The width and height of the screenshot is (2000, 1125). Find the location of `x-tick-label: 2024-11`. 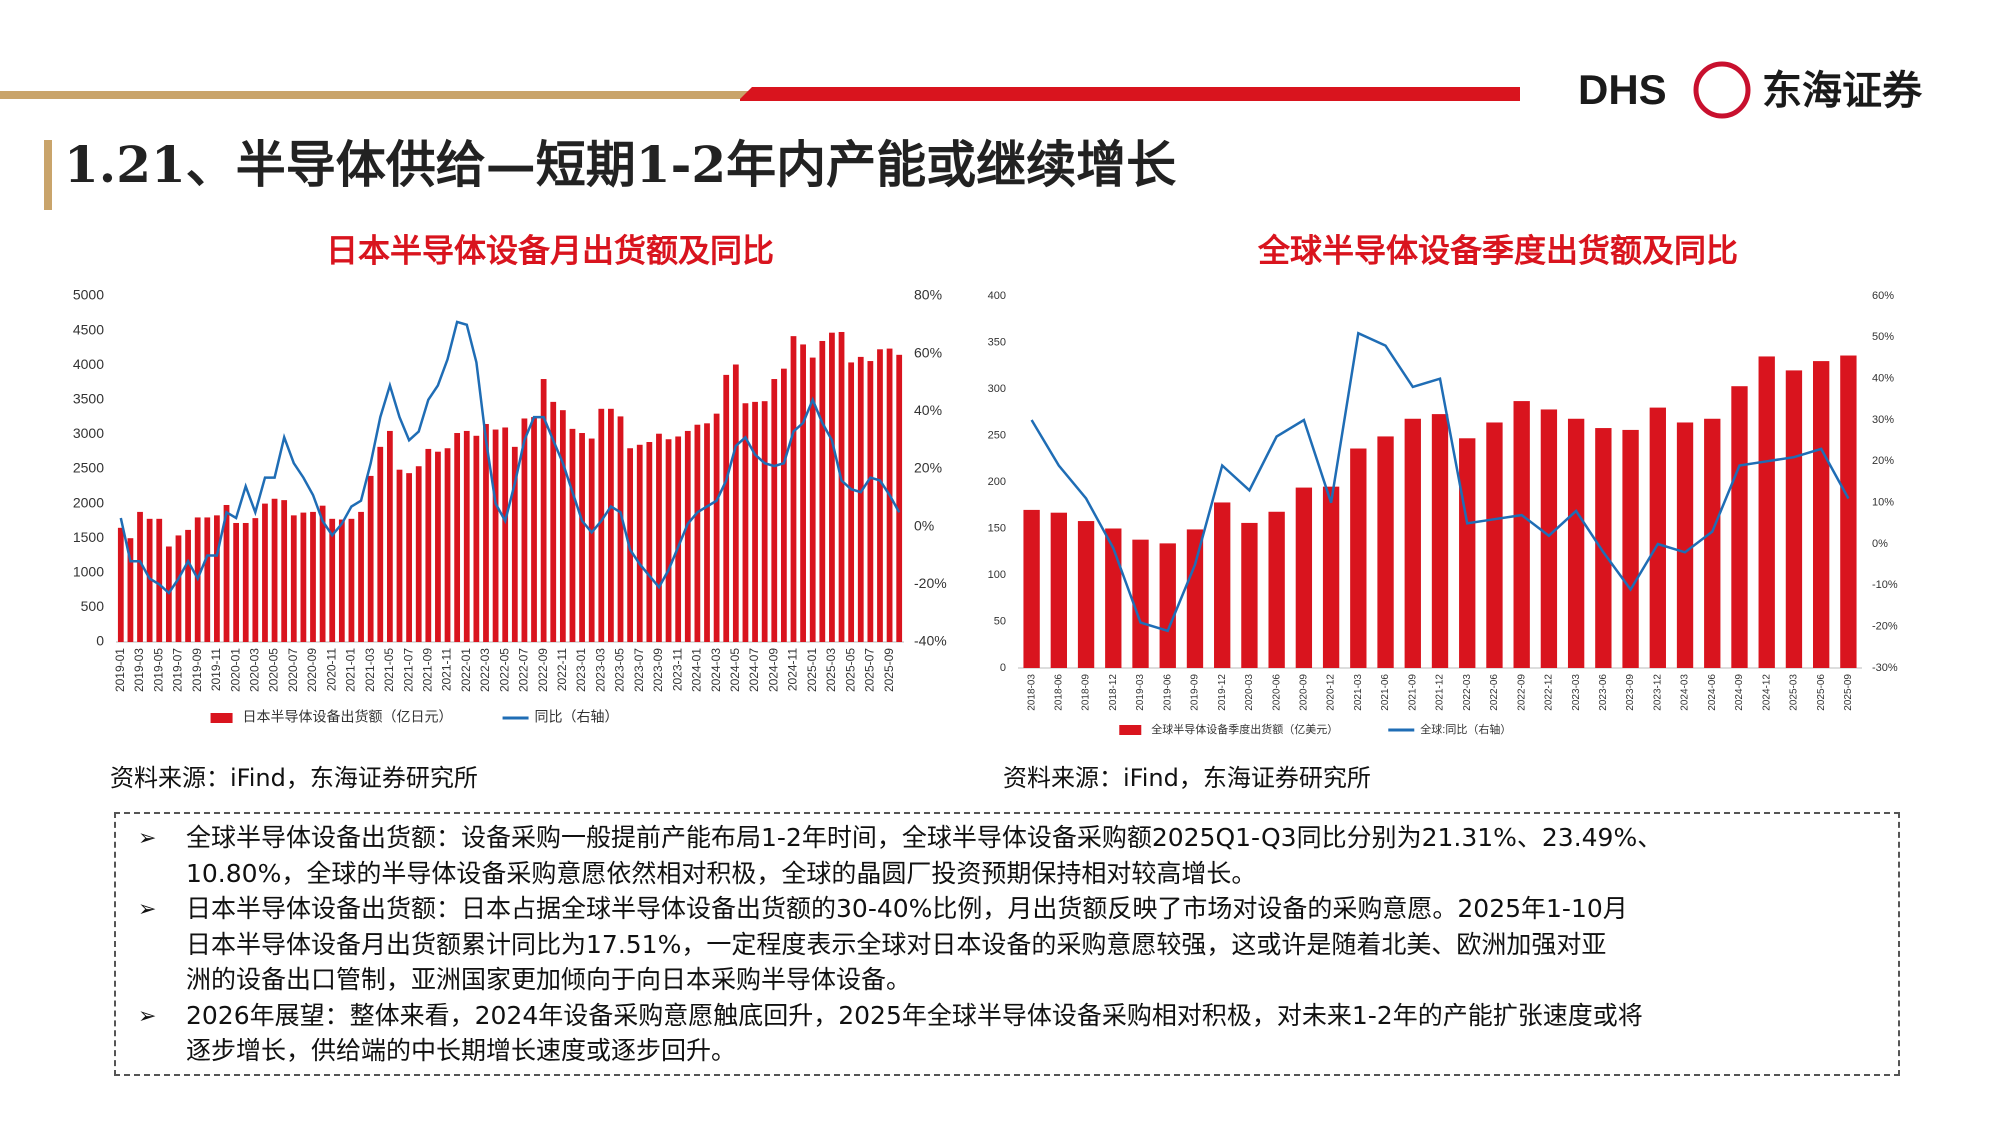

x-tick-label: 2024-11 is located at coordinates (793, 669).